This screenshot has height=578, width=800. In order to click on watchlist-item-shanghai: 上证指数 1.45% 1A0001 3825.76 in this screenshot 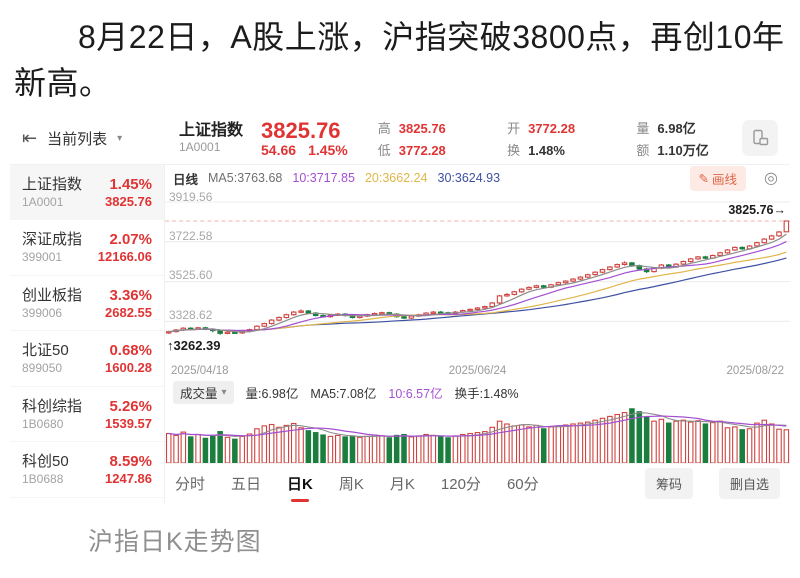, I will do `click(87, 192)`.